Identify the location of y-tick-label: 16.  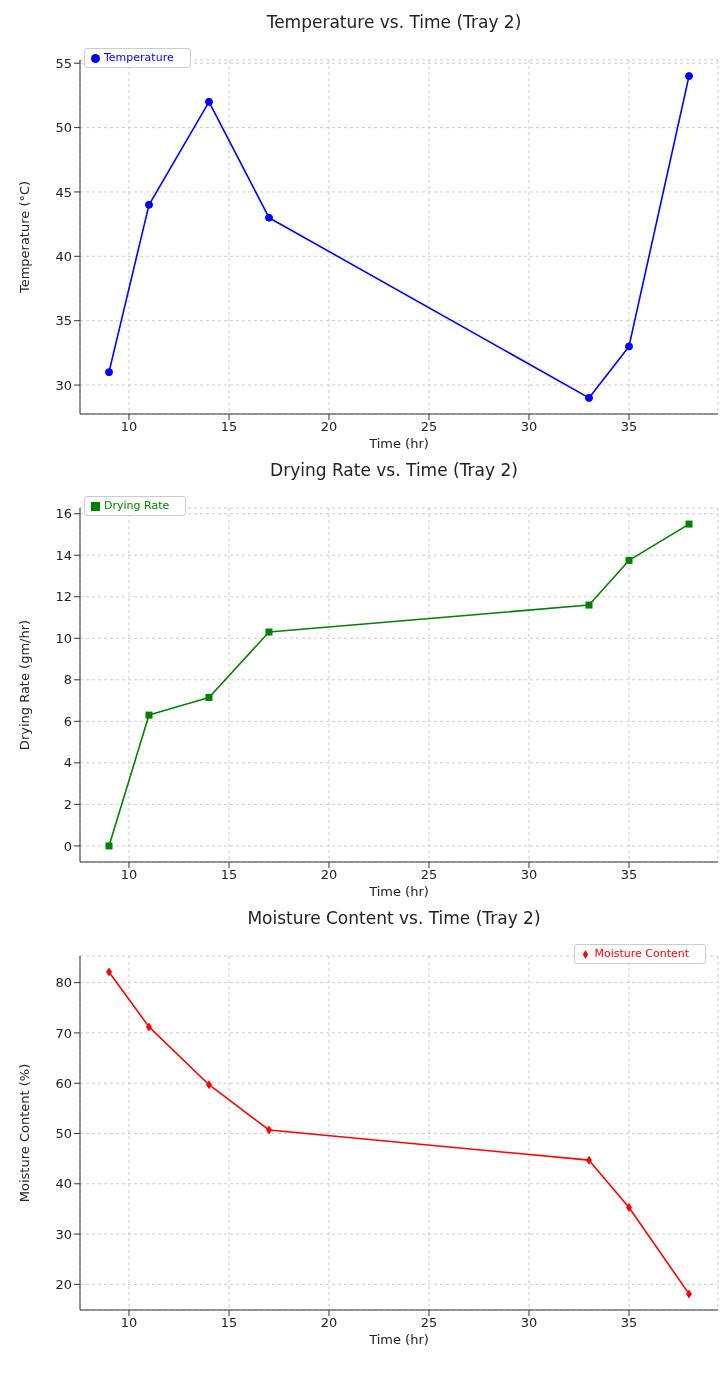
(63, 514).